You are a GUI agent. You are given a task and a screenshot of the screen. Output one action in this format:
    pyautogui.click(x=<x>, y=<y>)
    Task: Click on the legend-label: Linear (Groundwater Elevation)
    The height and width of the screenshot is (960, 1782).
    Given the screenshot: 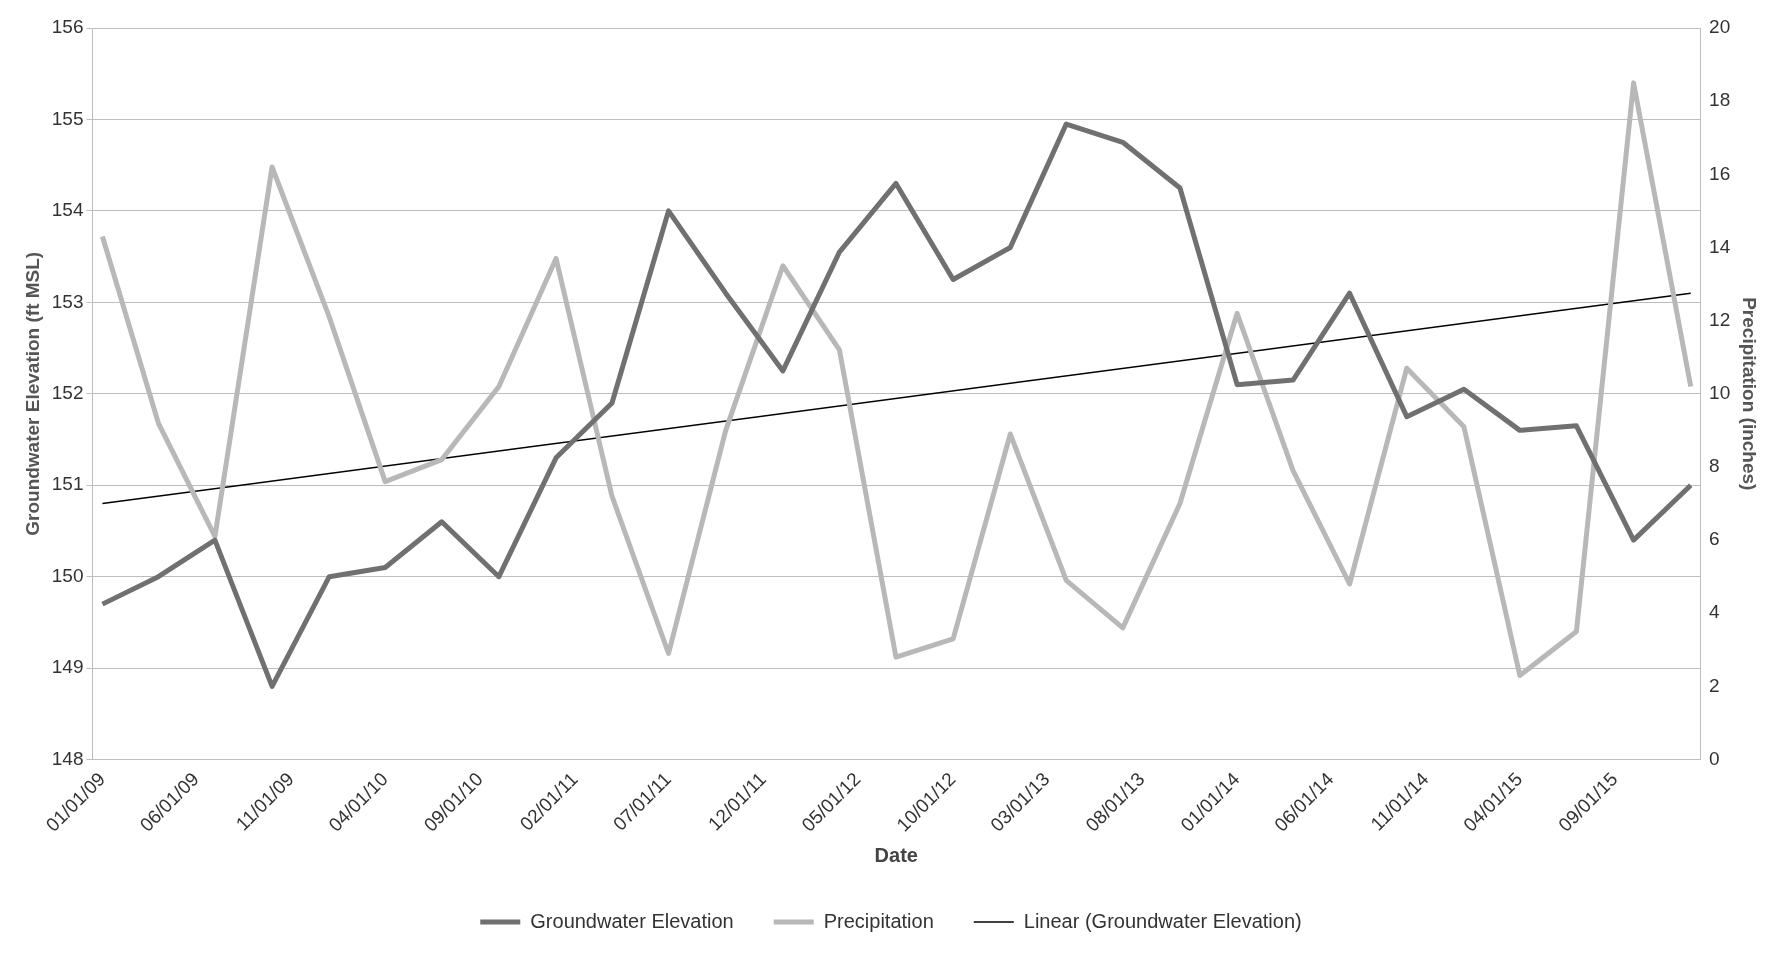 What is the action you would take?
    pyautogui.click(x=1162, y=920)
    